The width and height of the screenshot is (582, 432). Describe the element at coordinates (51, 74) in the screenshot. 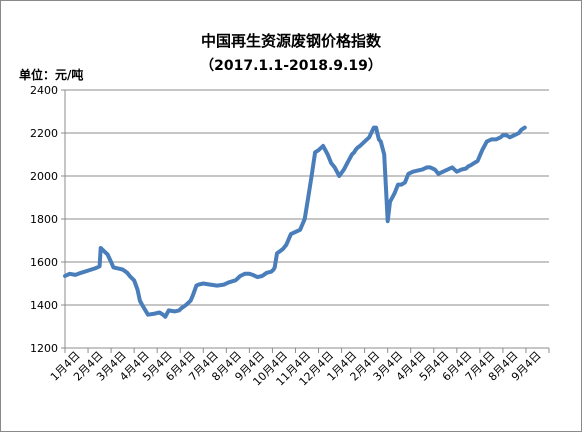

I see `unit-label: 单位：元/吨` at that location.